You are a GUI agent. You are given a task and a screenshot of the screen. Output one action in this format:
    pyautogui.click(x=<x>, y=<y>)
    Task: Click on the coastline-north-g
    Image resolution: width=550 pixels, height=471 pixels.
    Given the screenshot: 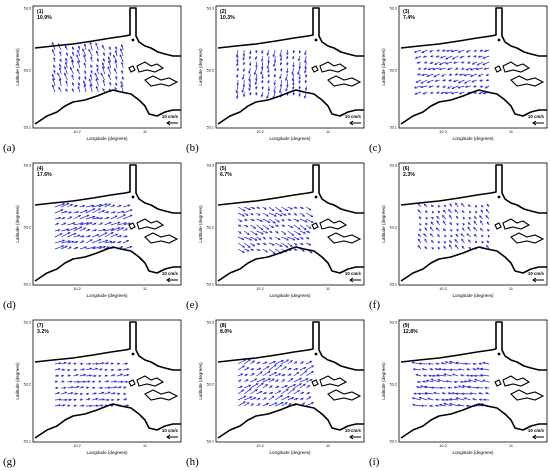 What is the action you would take?
    pyautogui.click(x=107, y=346)
    